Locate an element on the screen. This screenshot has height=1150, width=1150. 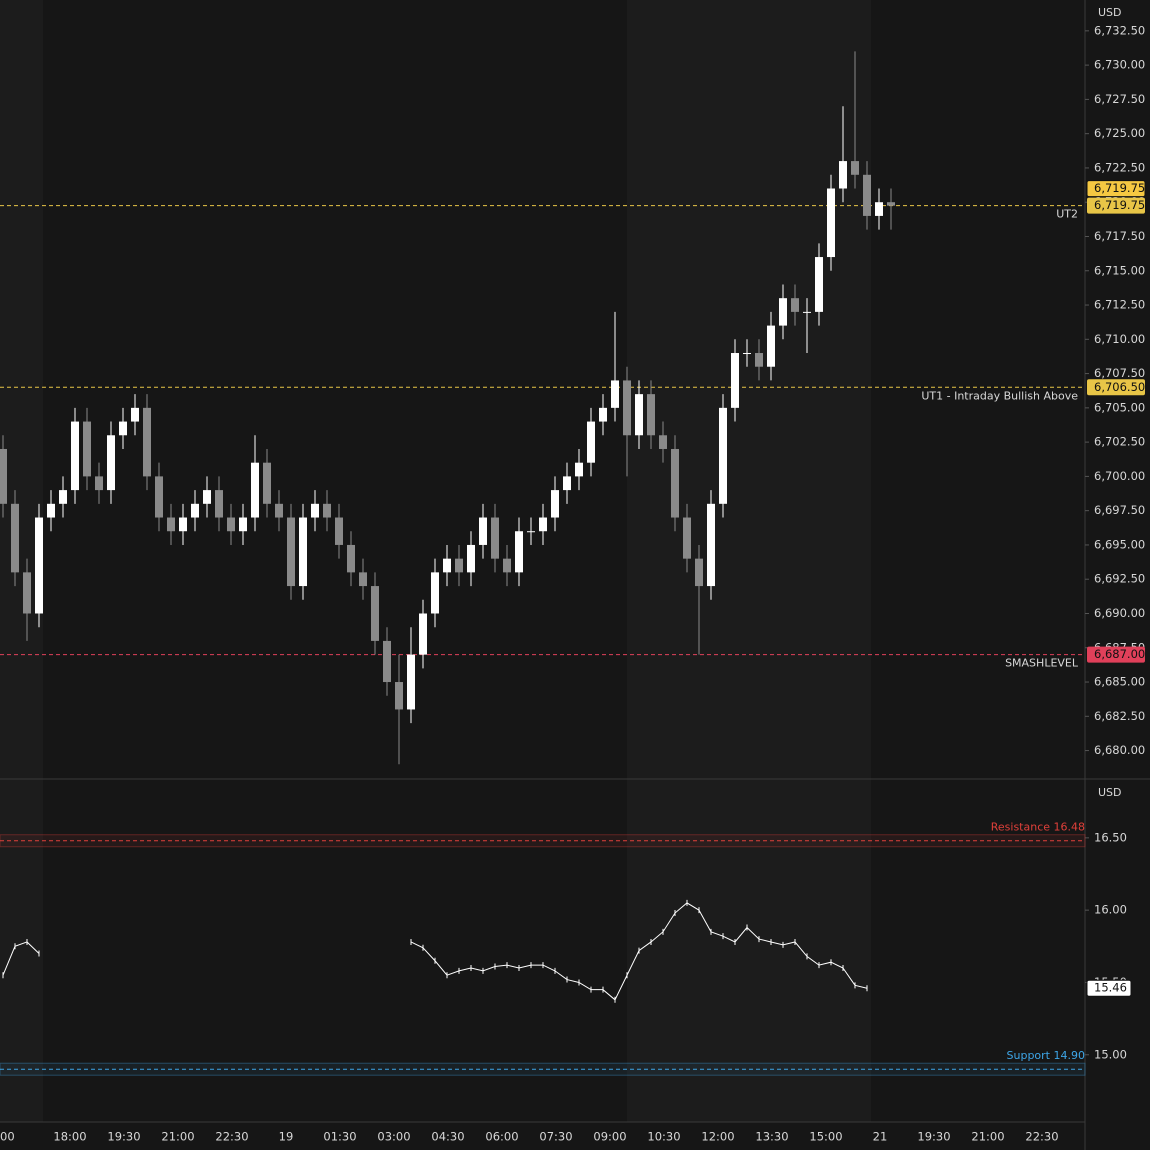
level-tag-label: 6,719.75 is located at coordinates (1119, 205).